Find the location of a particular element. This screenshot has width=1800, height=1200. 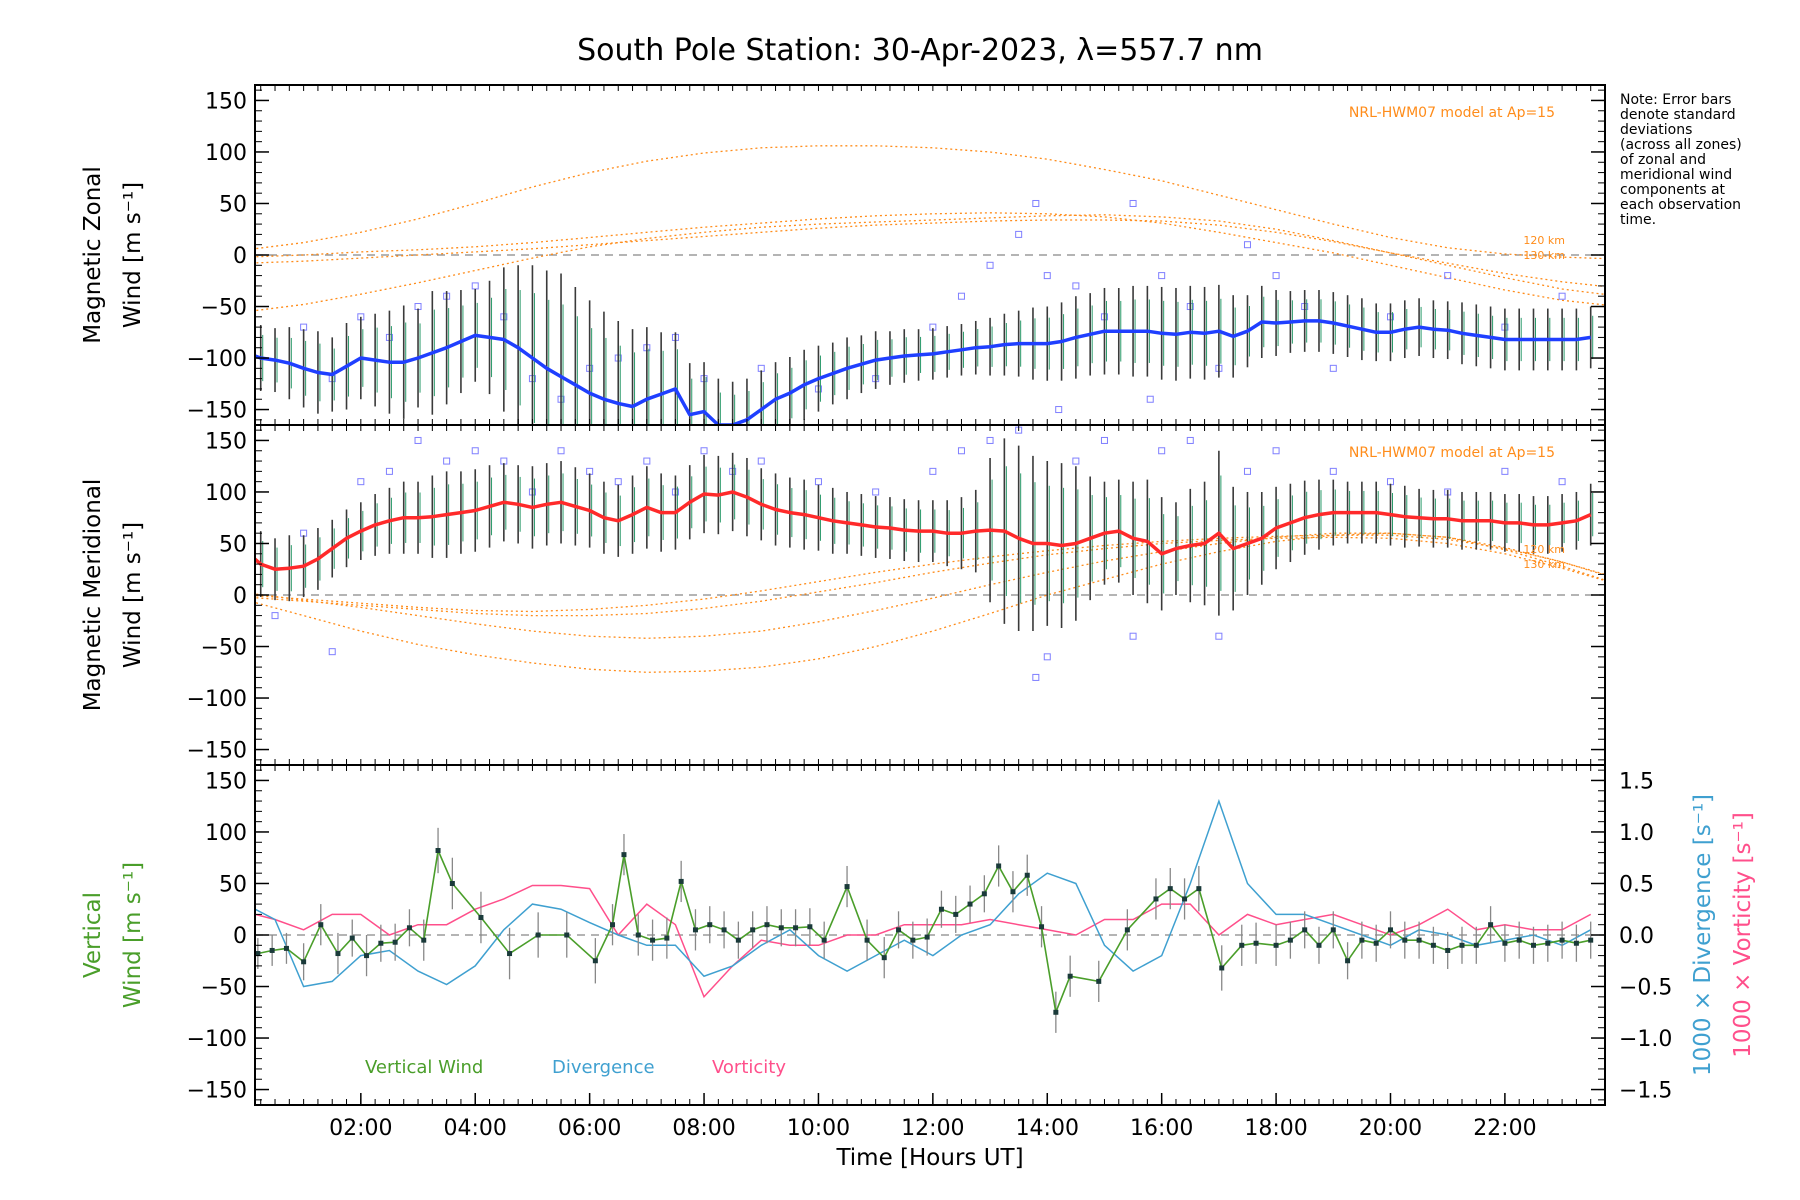

x-tick-label: 14:00 is located at coordinates (1047, 1128).